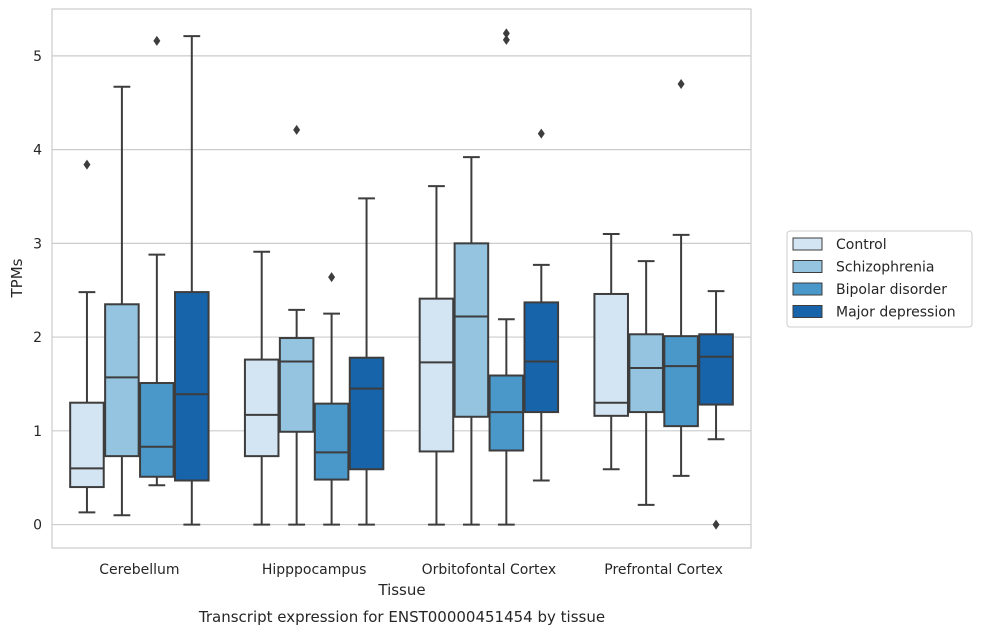 The image size is (983, 634). What do you see at coordinates (896, 313) in the screenshot?
I see `legend-label: Major depression` at bounding box center [896, 313].